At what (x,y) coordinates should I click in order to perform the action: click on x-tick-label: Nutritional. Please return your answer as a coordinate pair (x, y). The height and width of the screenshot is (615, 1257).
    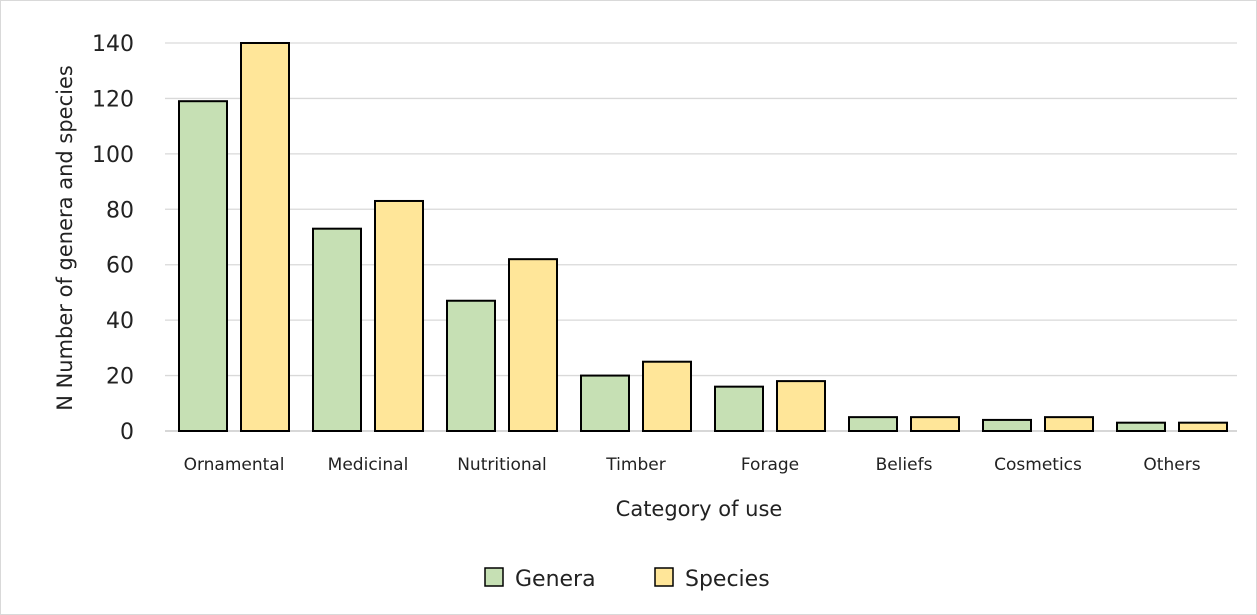
    Looking at the image, I should click on (502, 465).